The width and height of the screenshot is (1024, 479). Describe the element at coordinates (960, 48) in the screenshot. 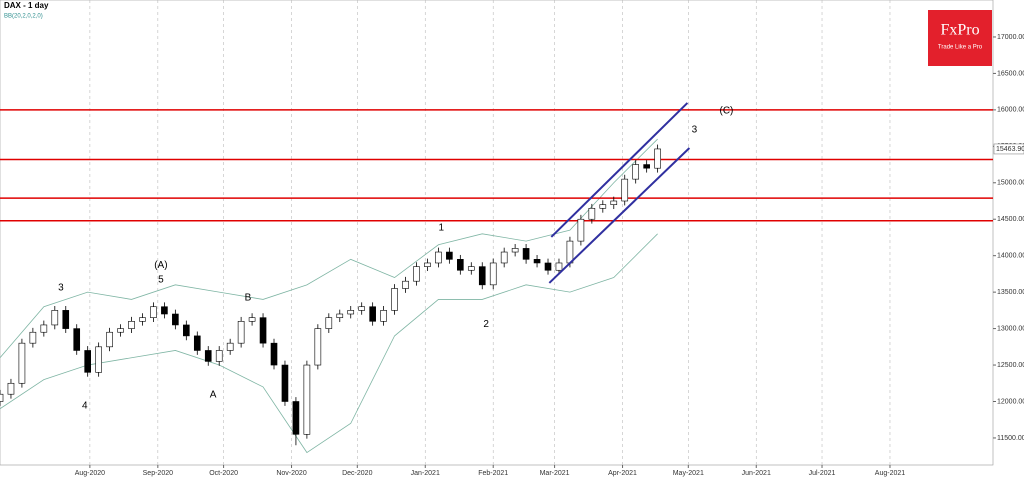

I see `logo-tagline: Trade Like a Pro` at that location.